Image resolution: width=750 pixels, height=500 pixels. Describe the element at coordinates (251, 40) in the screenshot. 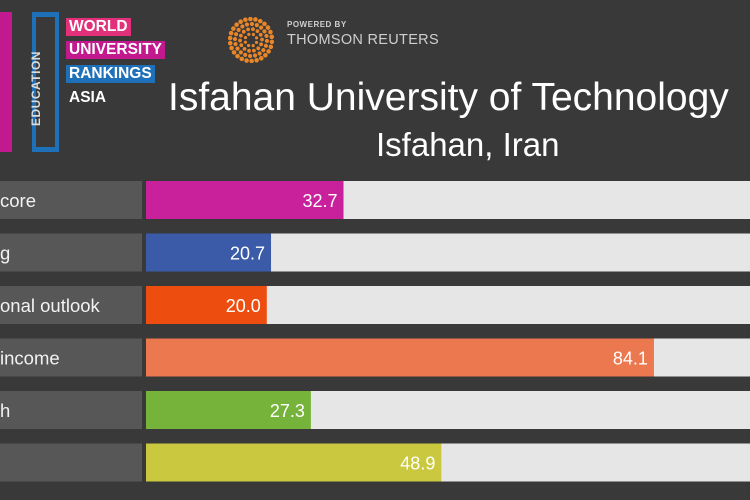

I see `thomson-reuters-logo-icon` at that location.